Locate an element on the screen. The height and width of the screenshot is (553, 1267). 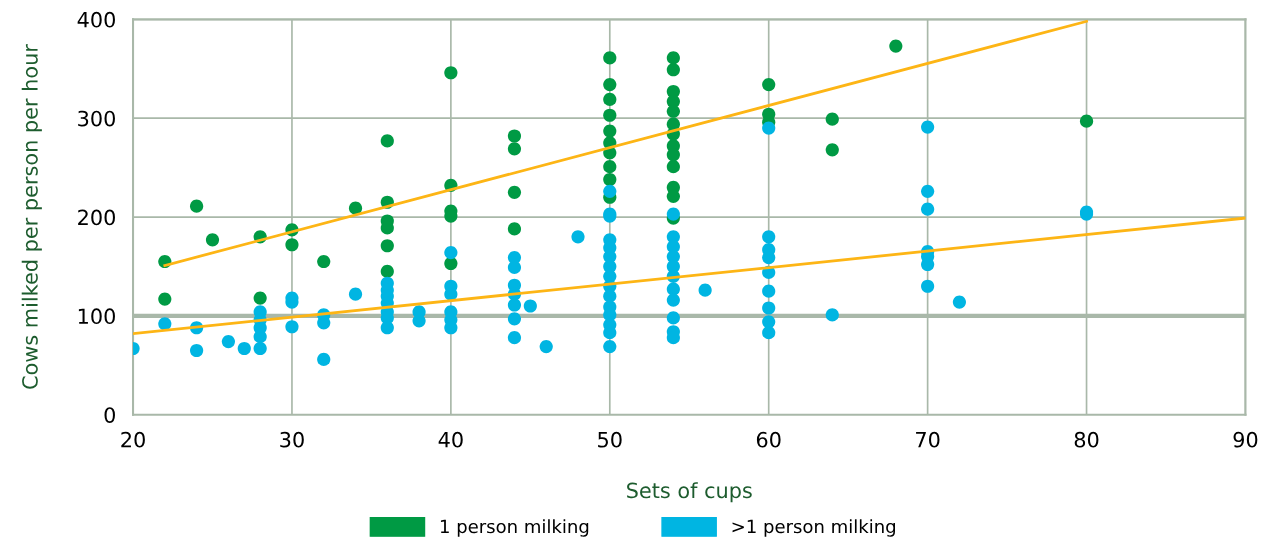
x-tick-label: 40 is located at coordinates (450, 439).